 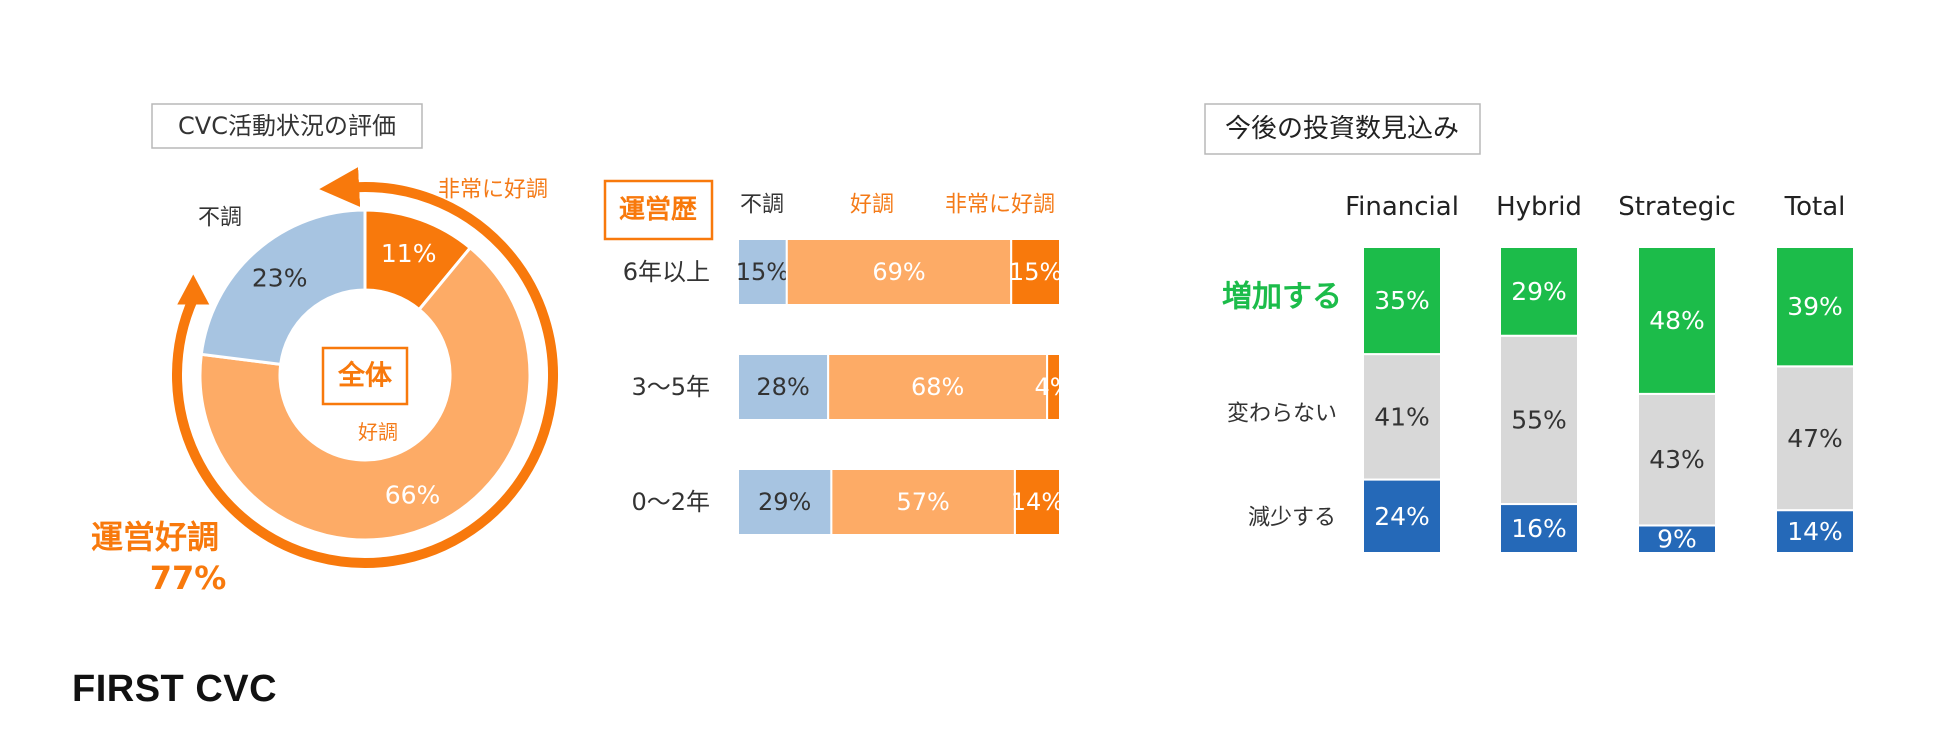 What do you see at coordinates (493, 190) in the screenshot?
I see `donut-very-good-label: 非常に好調` at bounding box center [493, 190].